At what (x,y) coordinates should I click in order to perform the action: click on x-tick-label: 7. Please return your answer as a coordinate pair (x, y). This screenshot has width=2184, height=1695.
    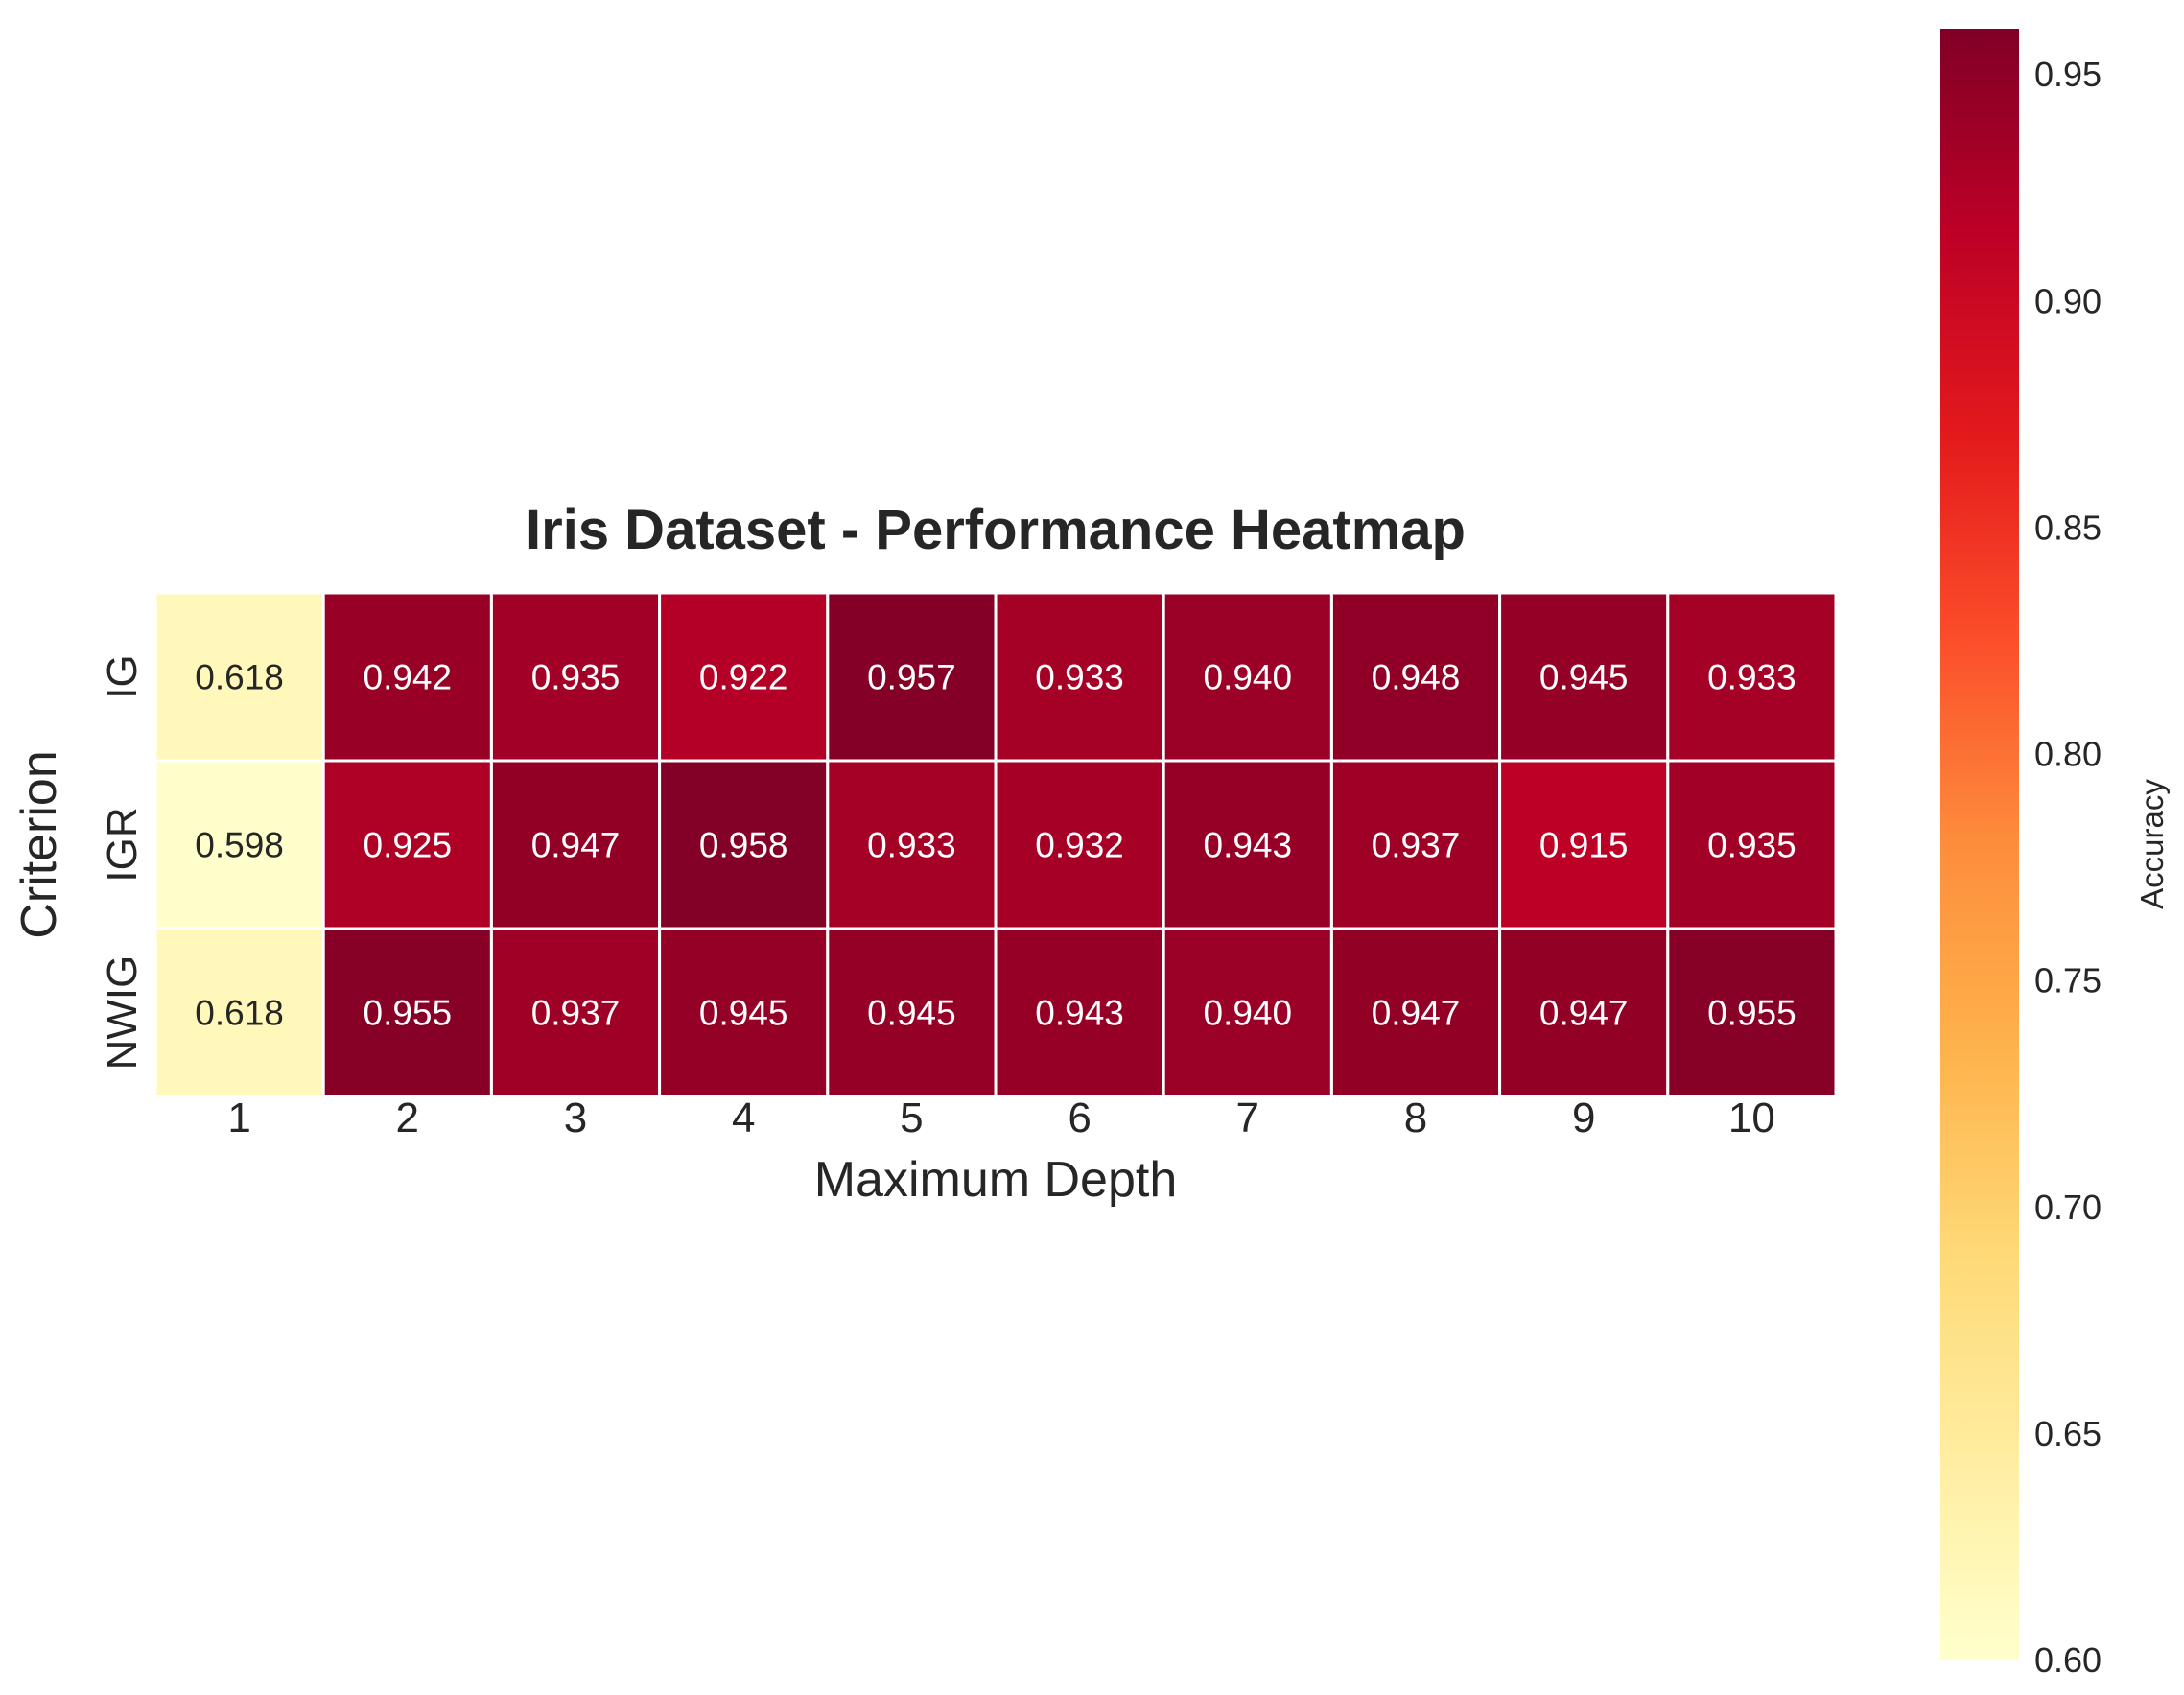
    Looking at the image, I should click on (1248, 1118).